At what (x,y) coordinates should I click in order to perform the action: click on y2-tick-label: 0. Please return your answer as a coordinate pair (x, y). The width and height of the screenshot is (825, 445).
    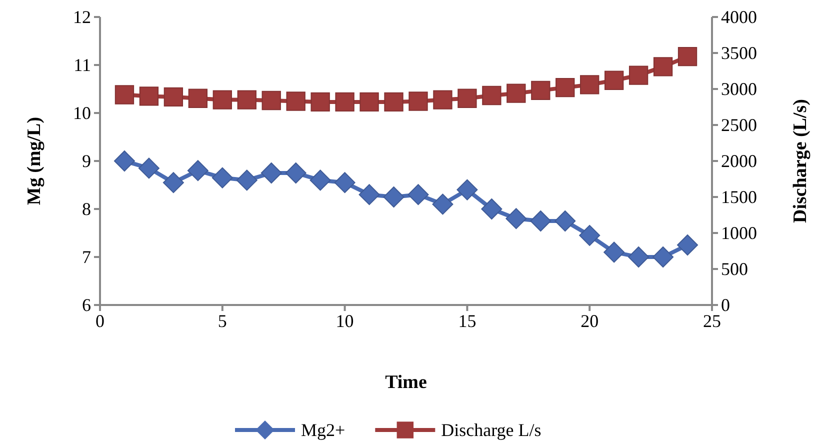
    Looking at the image, I should click on (725, 304).